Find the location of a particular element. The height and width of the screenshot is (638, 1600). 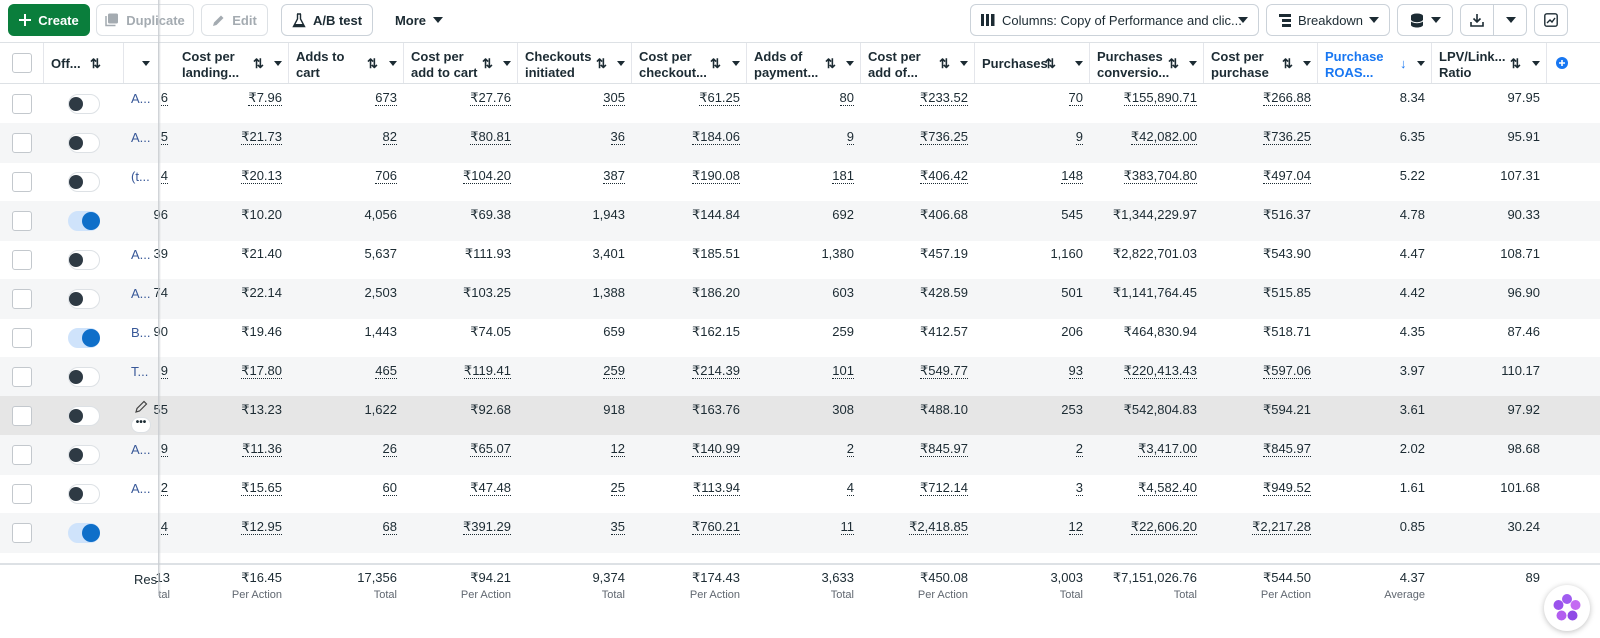

breakdown-dropdown: Breakdown is located at coordinates (1328, 20).